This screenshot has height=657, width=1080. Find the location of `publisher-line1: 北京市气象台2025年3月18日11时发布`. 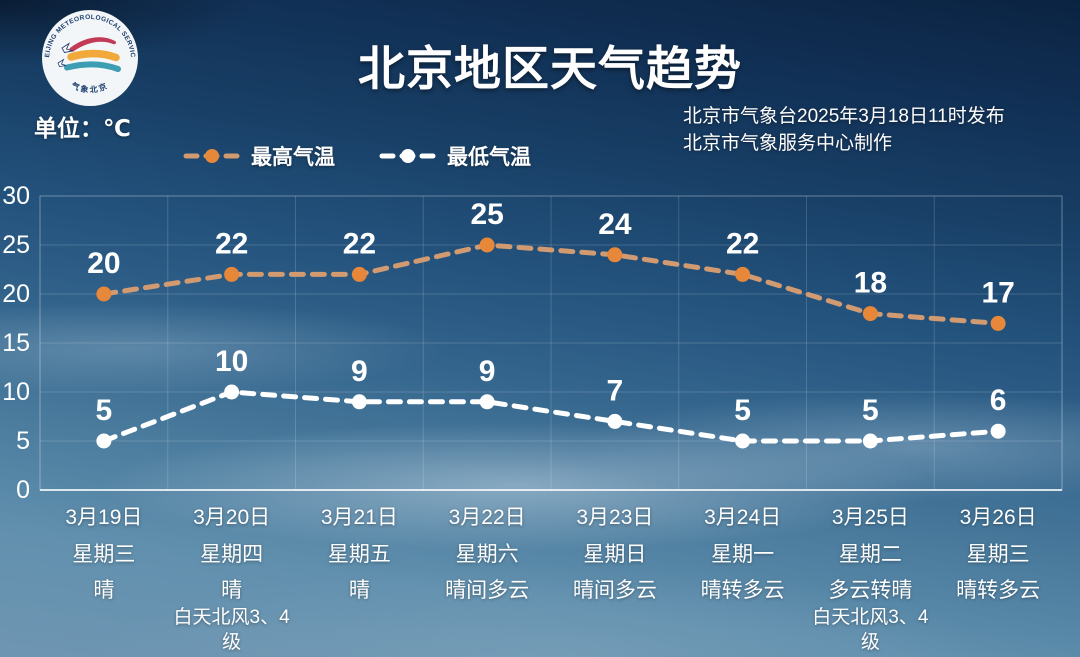

publisher-line1: 北京市气象台2025年3月18日11时发布 is located at coordinates (844, 116).